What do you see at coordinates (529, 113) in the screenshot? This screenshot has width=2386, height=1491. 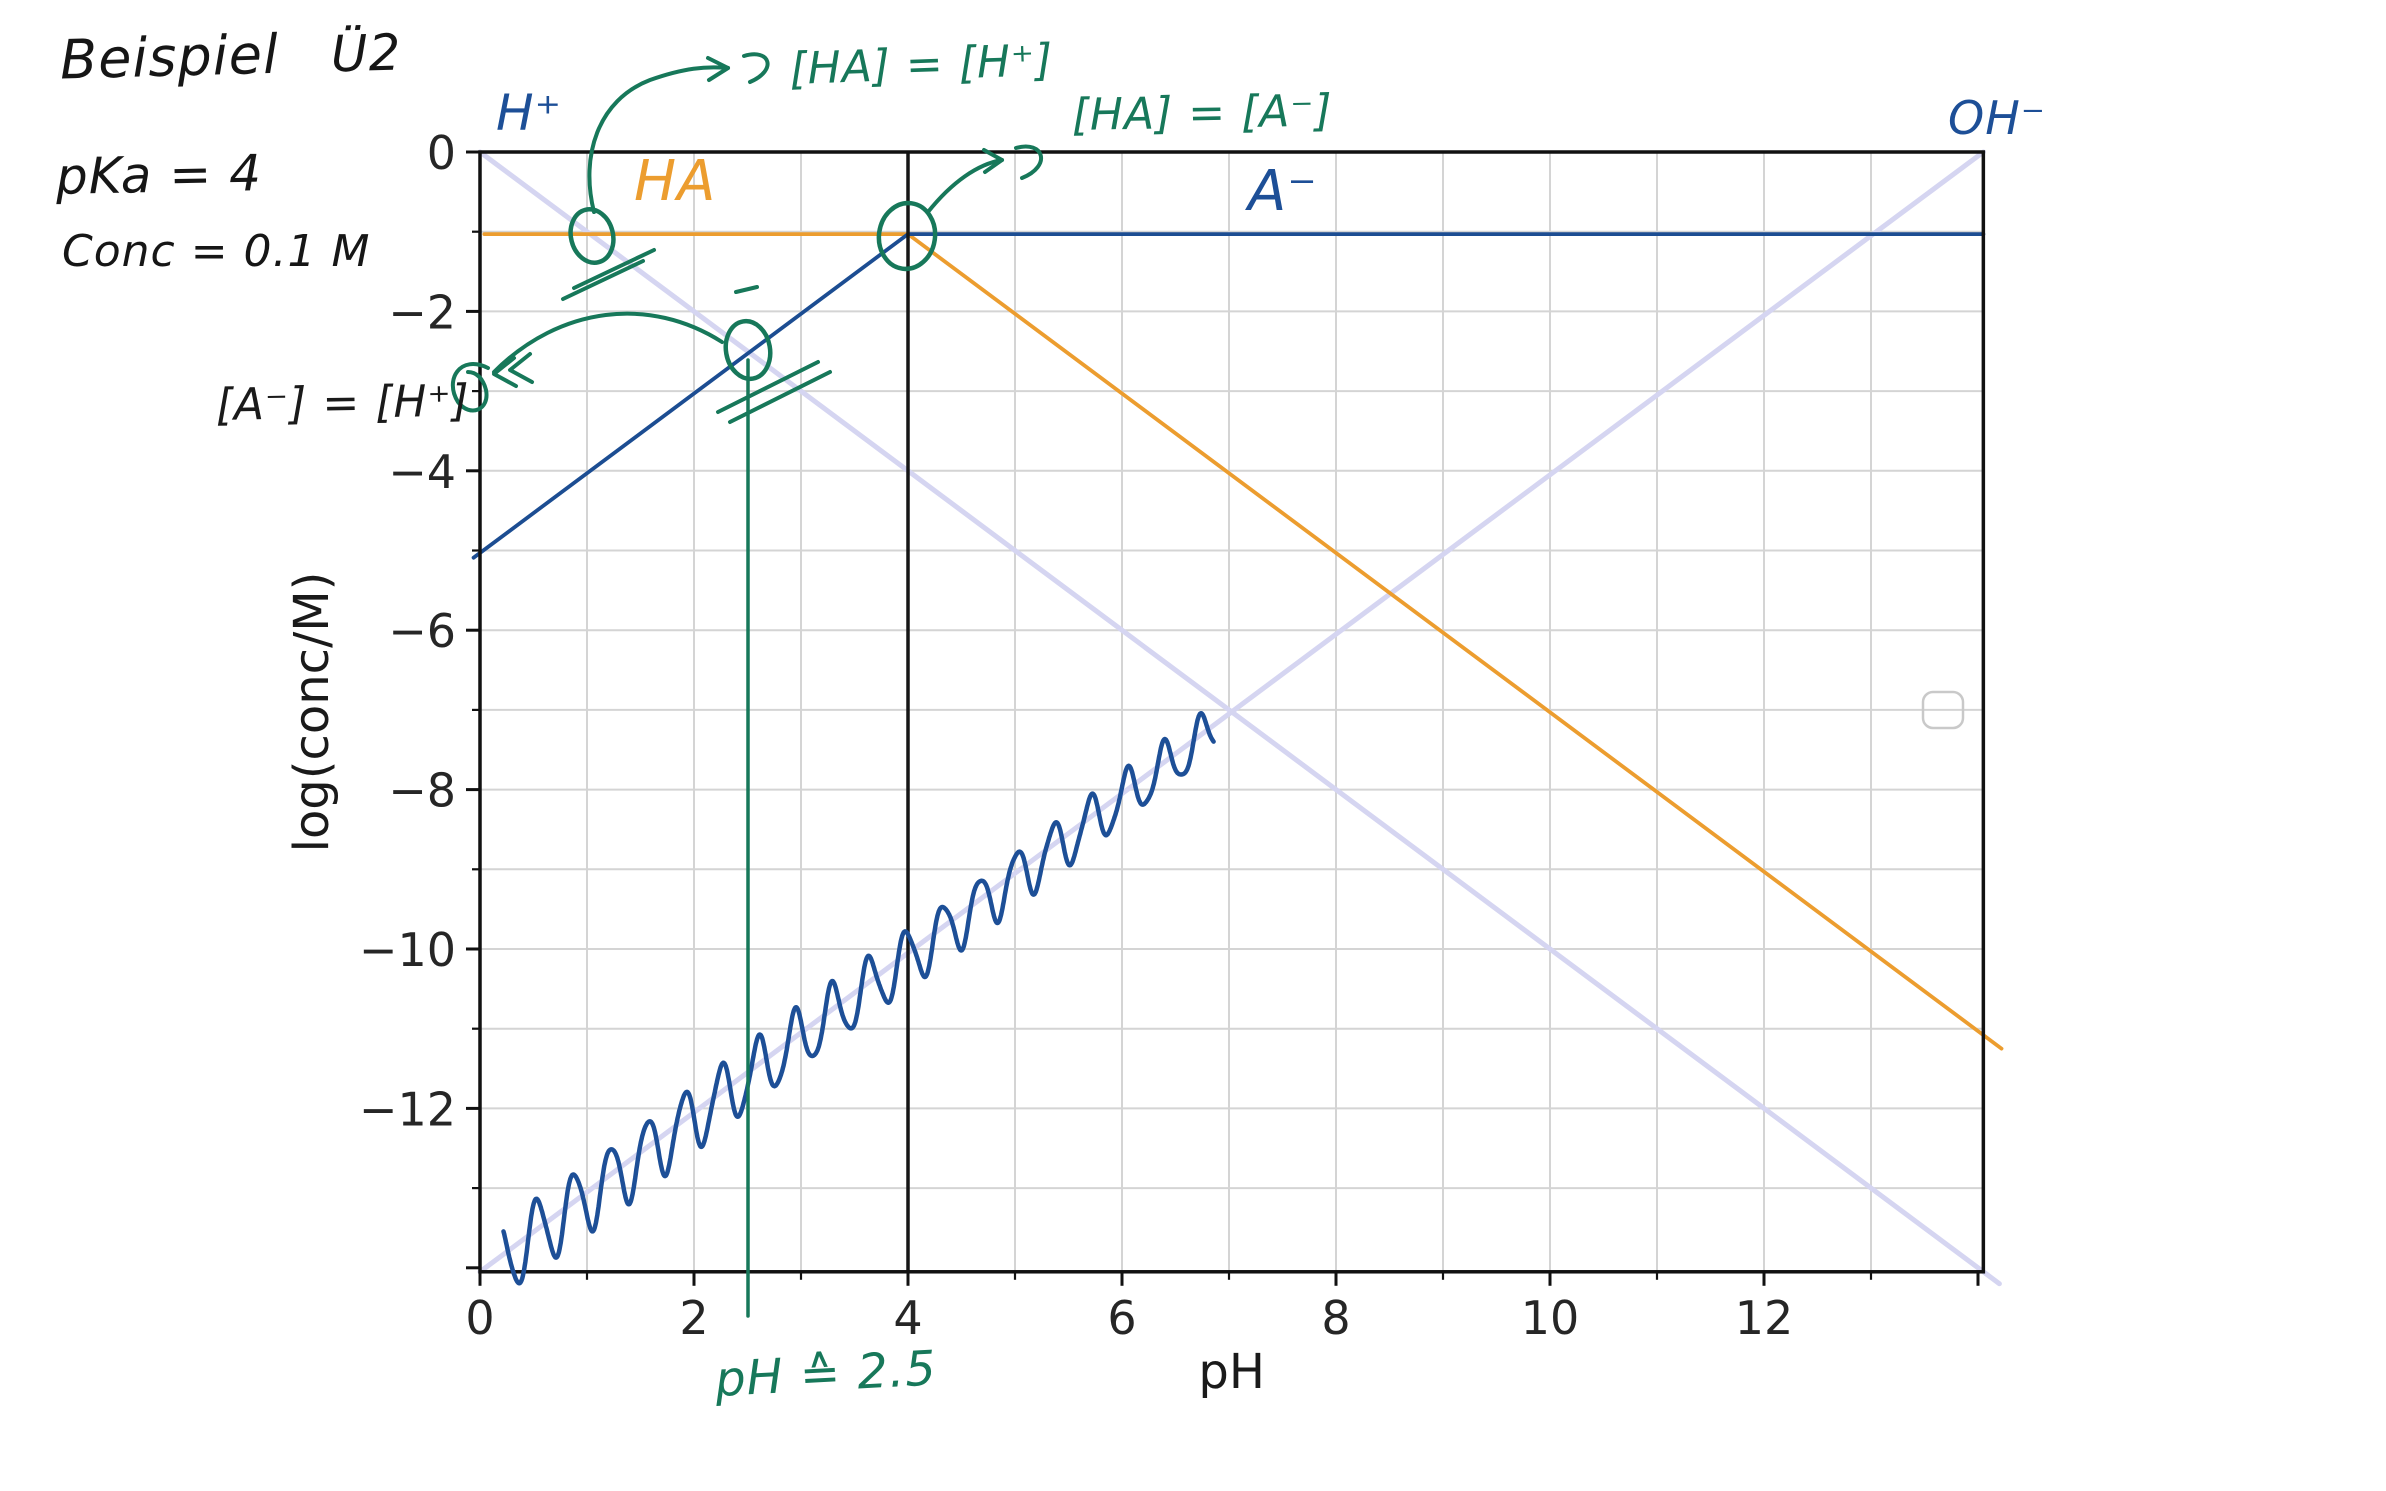 I see `label-h-plus: H⁺` at bounding box center [529, 113].